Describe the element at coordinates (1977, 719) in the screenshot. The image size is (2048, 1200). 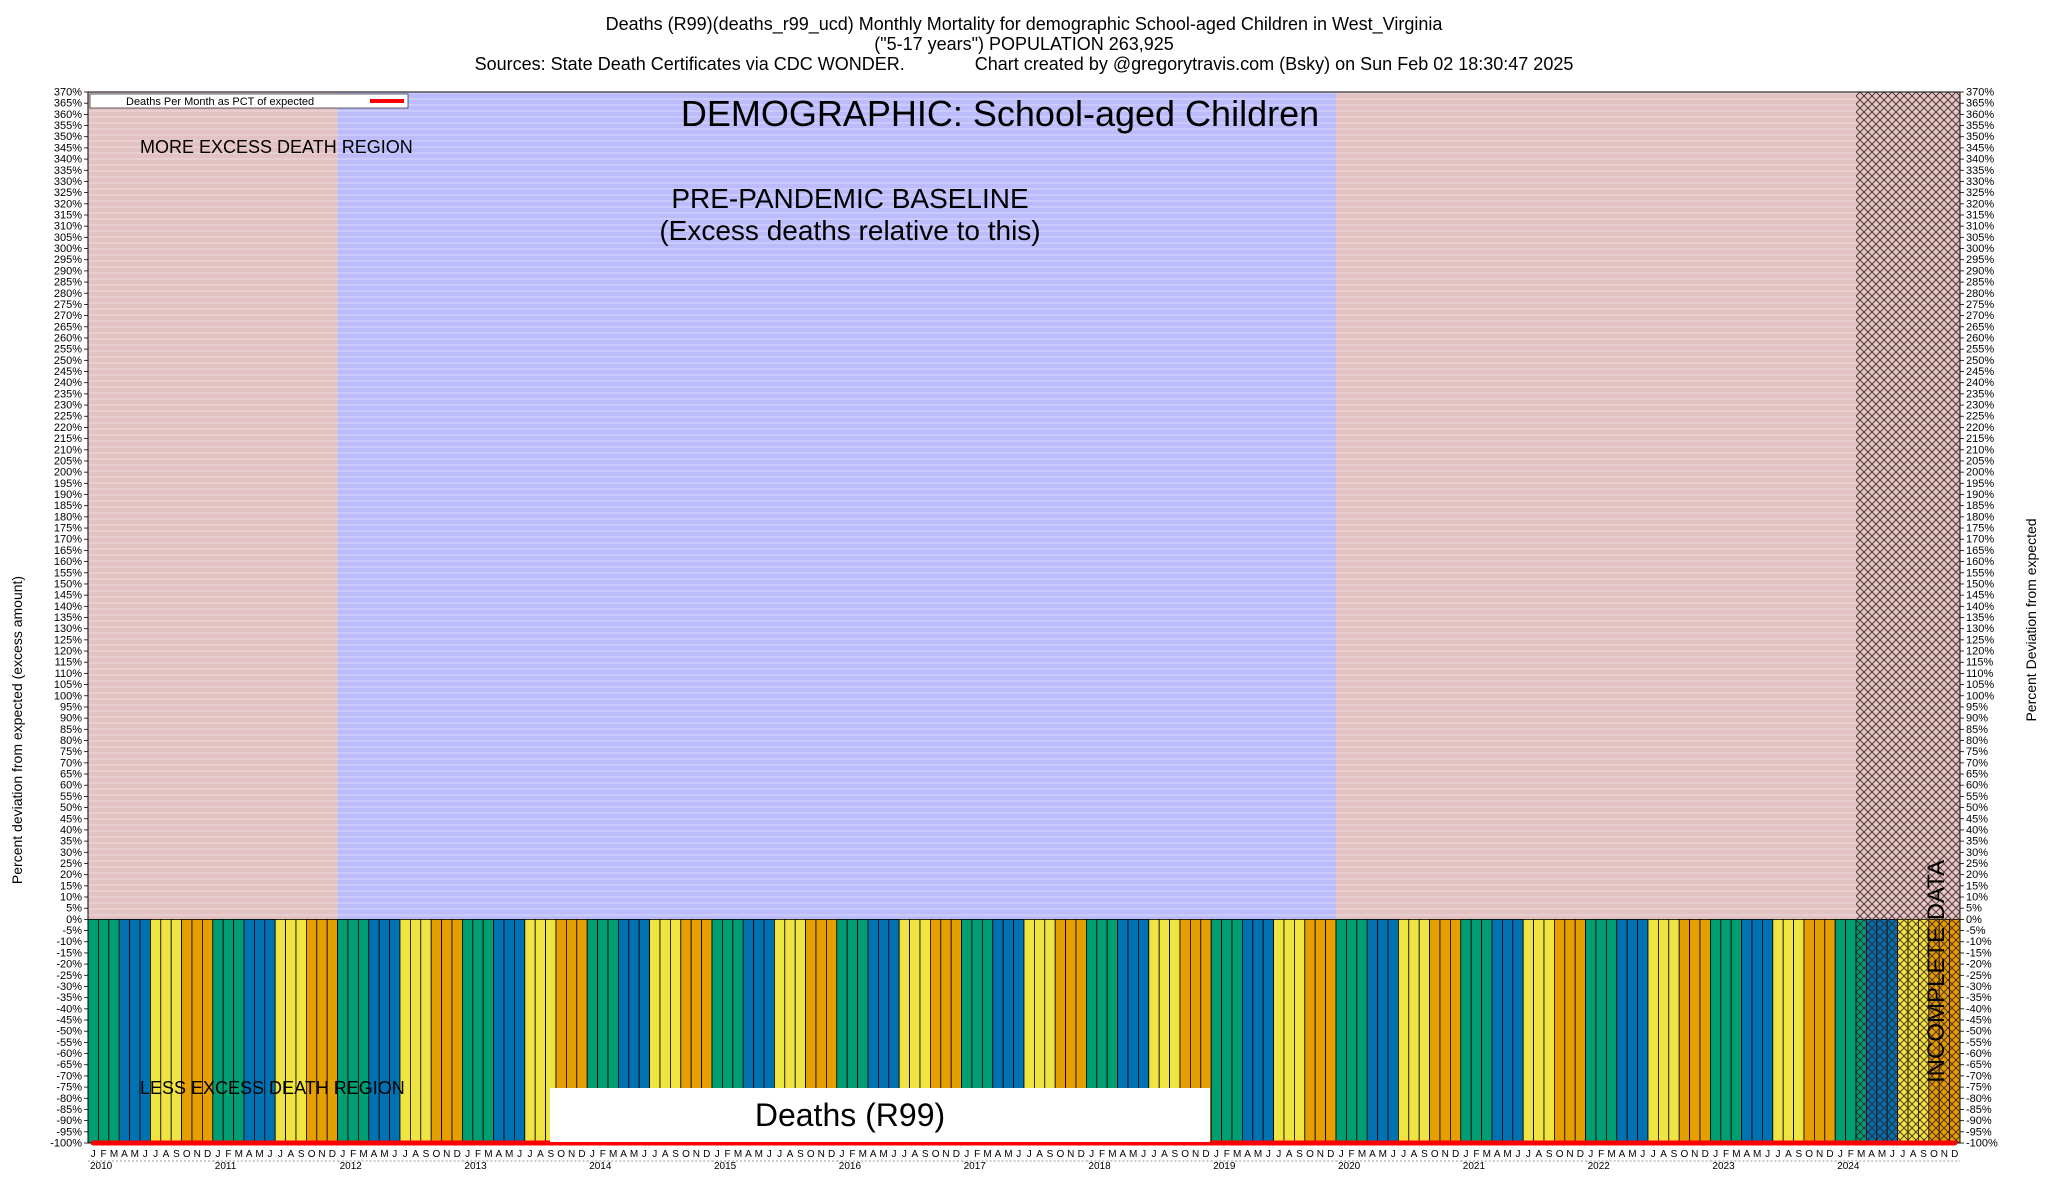
I see `y-tick-label-right: 90%` at that location.